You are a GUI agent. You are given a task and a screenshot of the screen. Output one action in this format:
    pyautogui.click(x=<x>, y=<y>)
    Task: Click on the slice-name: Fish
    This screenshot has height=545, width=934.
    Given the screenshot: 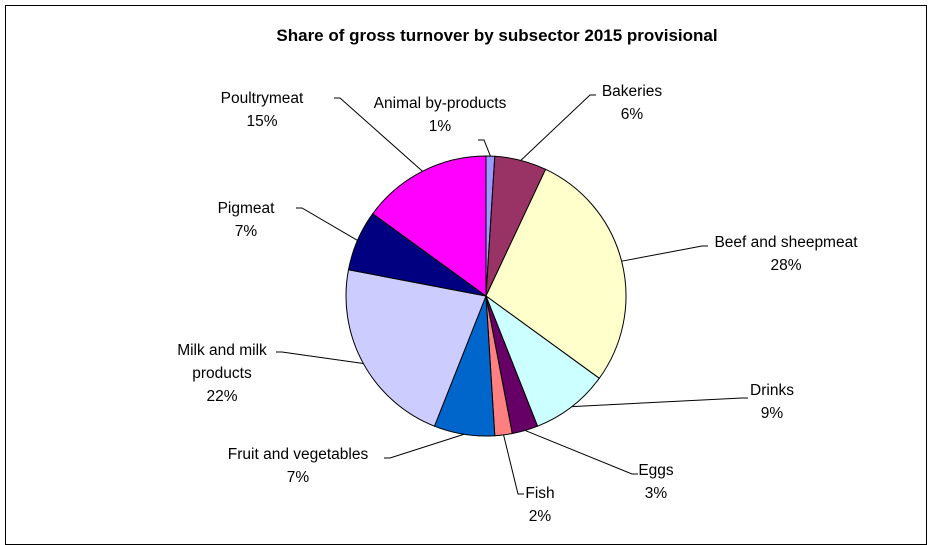 What is the action you would take?
    pyautogui.click(x=540, y=493)
    